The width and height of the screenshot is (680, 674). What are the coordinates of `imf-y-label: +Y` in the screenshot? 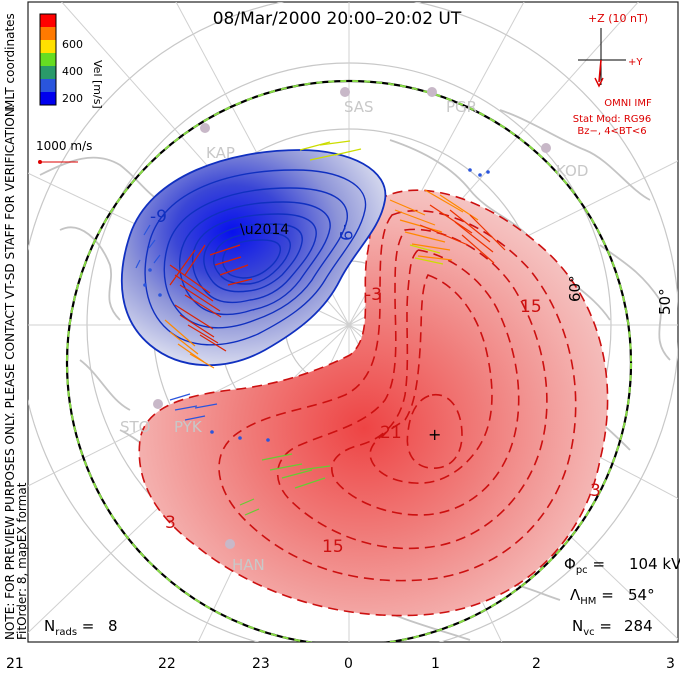 It's located at (635, 62).